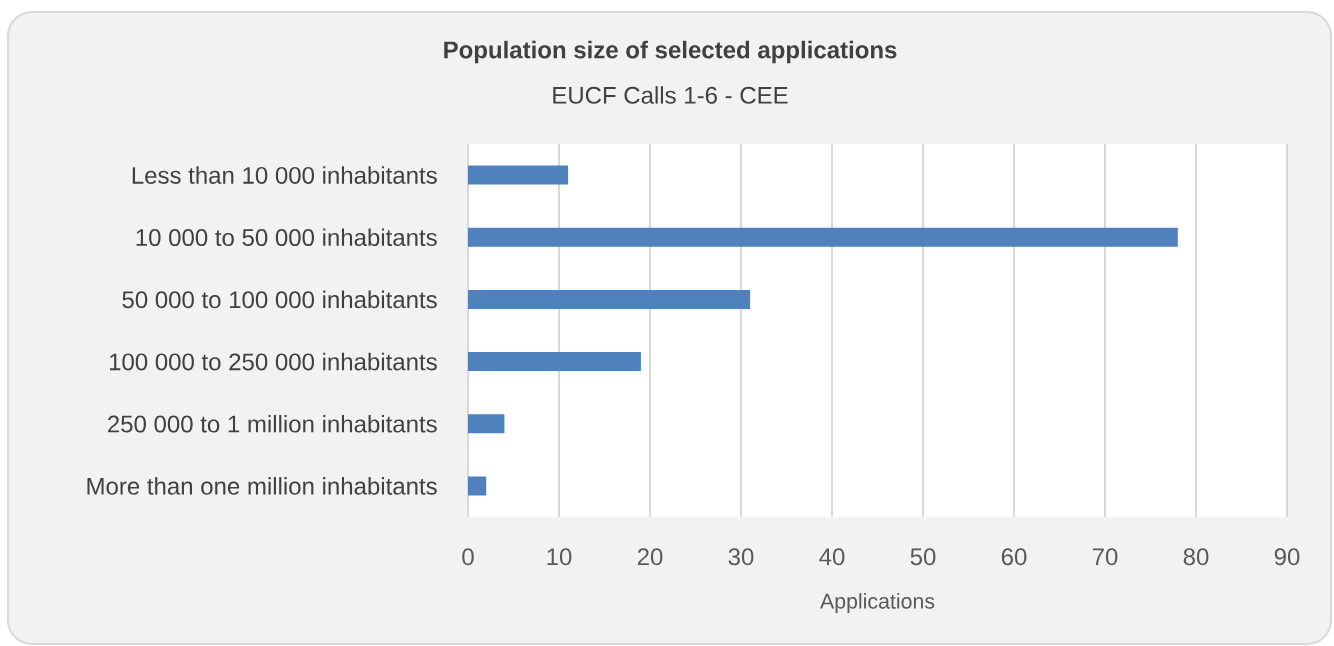  I want to click on chart-subtitle: EUCF Calls 1-6 - CEE, so click(670, 95).